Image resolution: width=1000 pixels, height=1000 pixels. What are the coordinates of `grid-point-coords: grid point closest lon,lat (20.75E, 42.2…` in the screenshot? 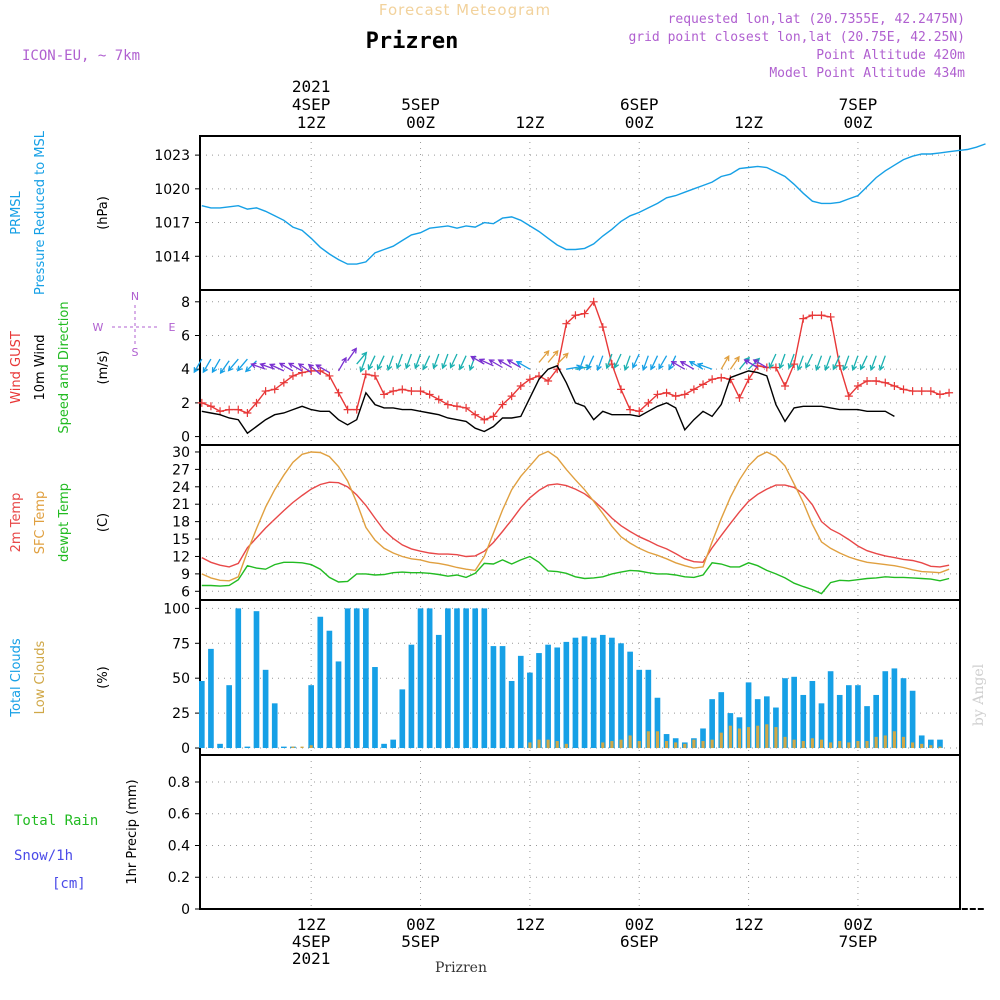 It's located at (796, 37).